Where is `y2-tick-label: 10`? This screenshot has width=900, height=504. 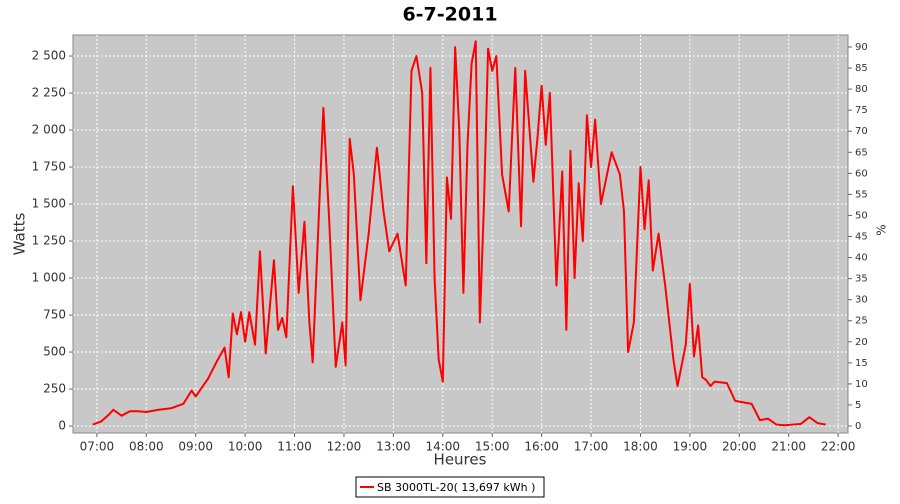
y2-tick-label: 10 is located at coordinates (861, 384).